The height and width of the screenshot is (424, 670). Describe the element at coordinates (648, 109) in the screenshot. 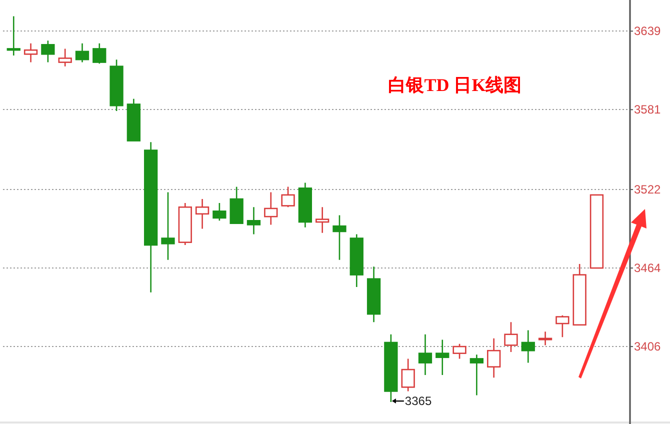

I see `y-tick-label: 3581` at that location.